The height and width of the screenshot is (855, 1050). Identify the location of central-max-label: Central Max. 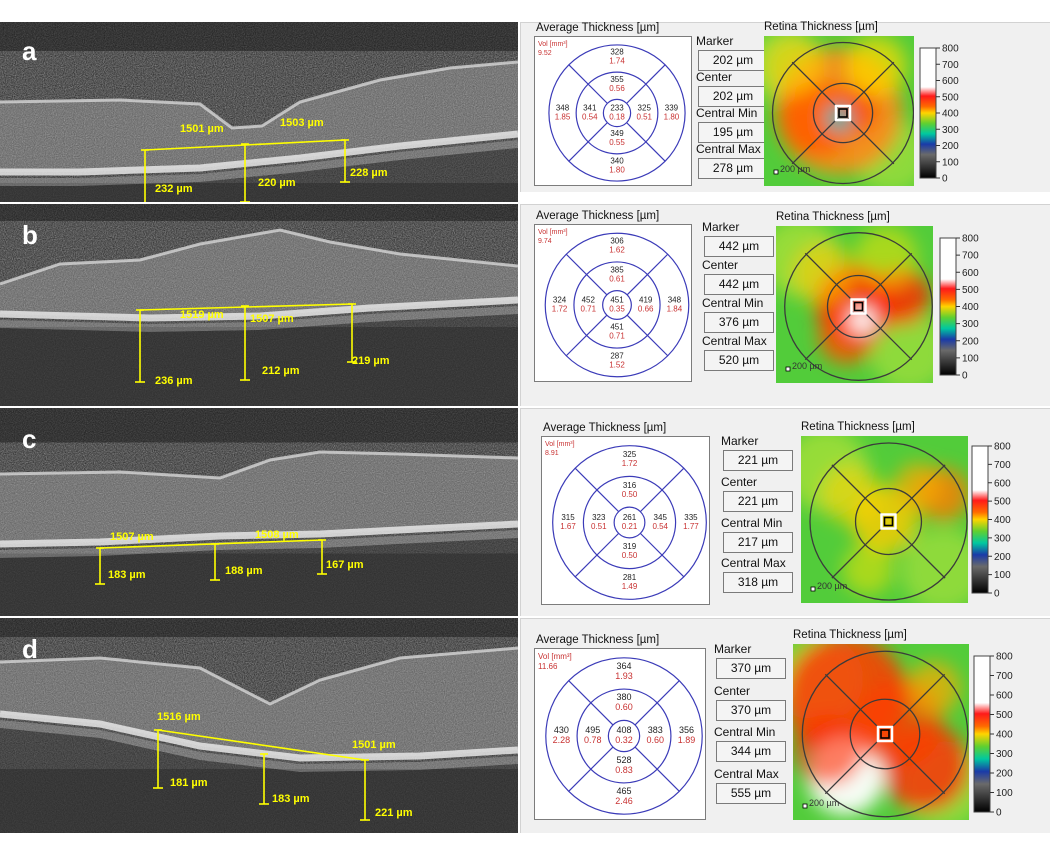
(728, 149).